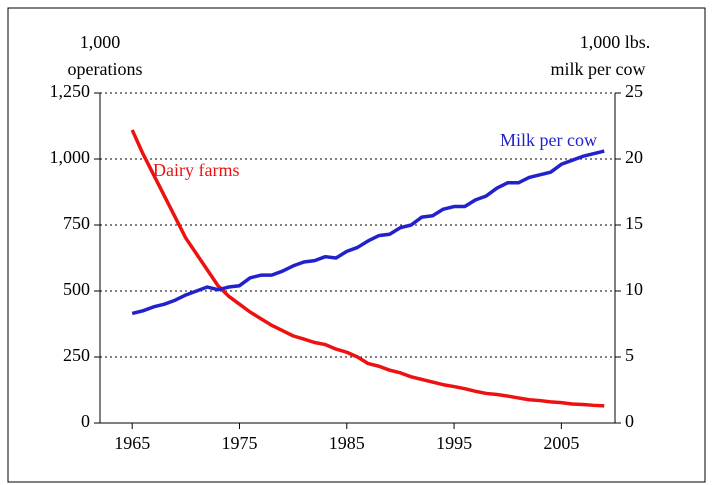 The width and height of the screenshot is (714, 485). What do you see at coordinates (629, 355) in the screenshot?
I see `y2-tick-label: 5` at bounding box center [629, 355].